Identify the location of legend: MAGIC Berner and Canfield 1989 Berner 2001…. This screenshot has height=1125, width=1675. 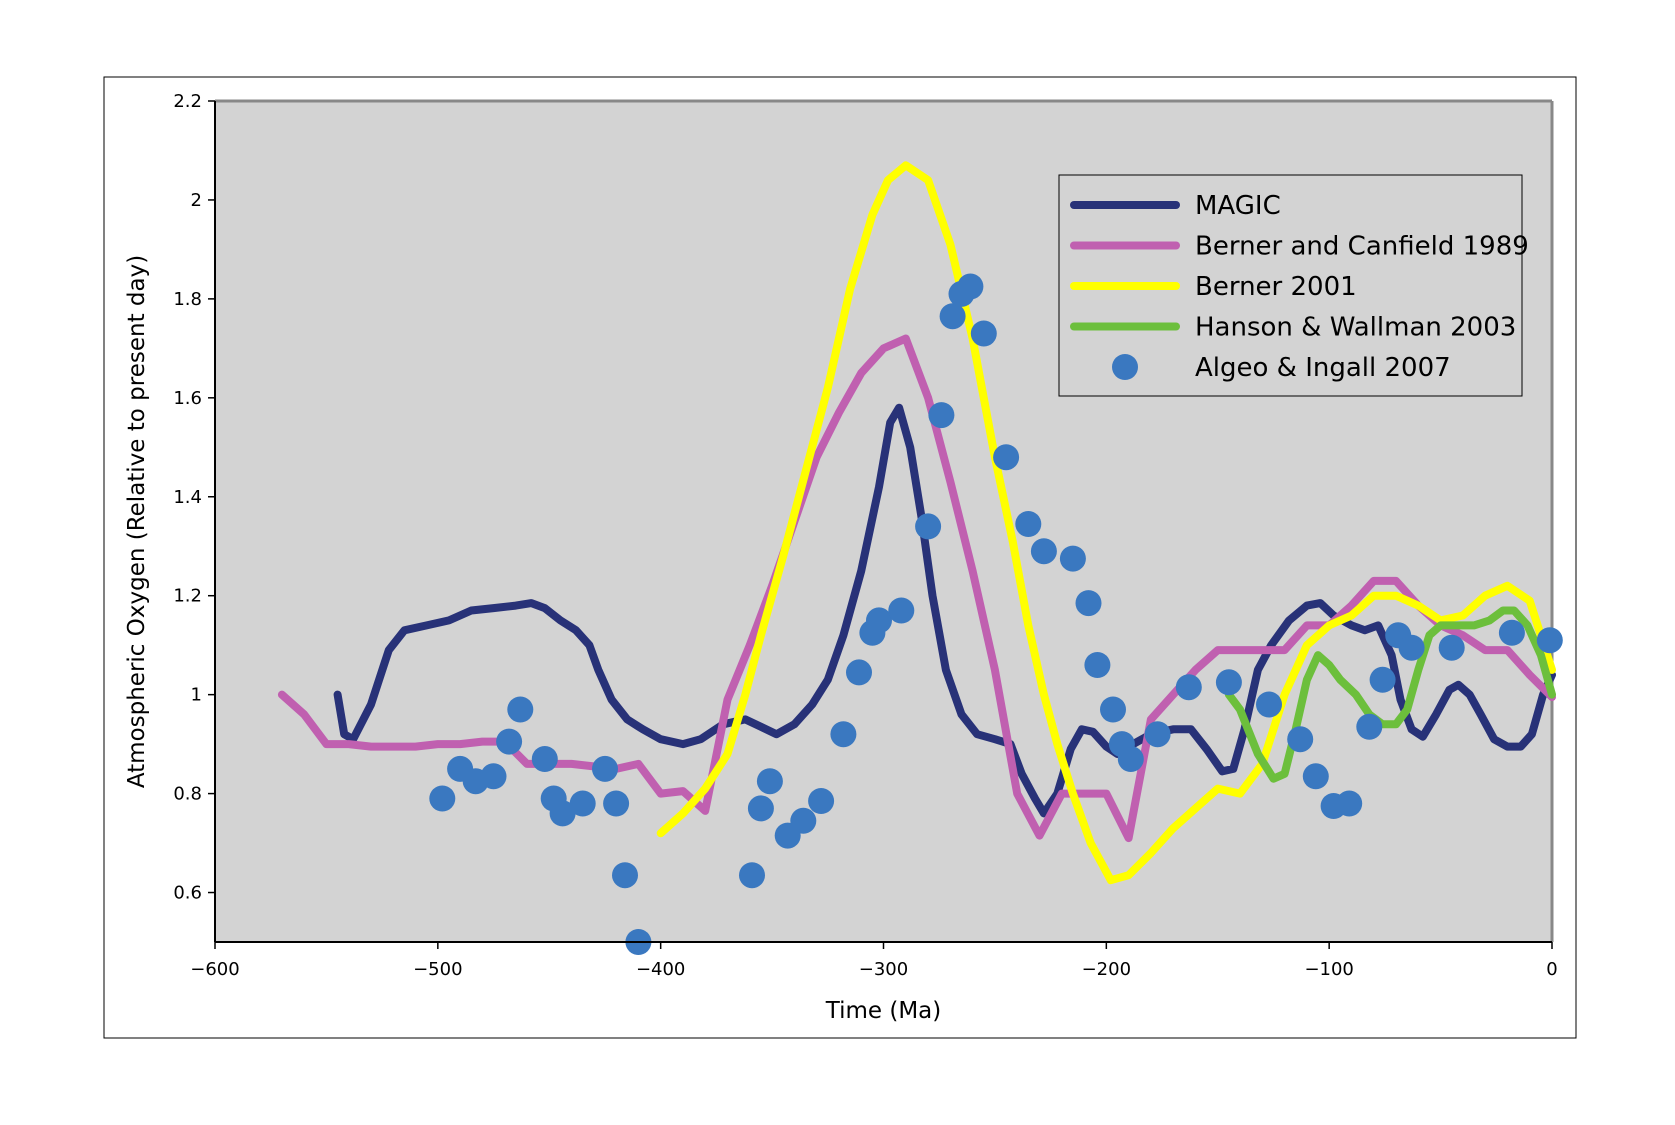
(1293, 285).